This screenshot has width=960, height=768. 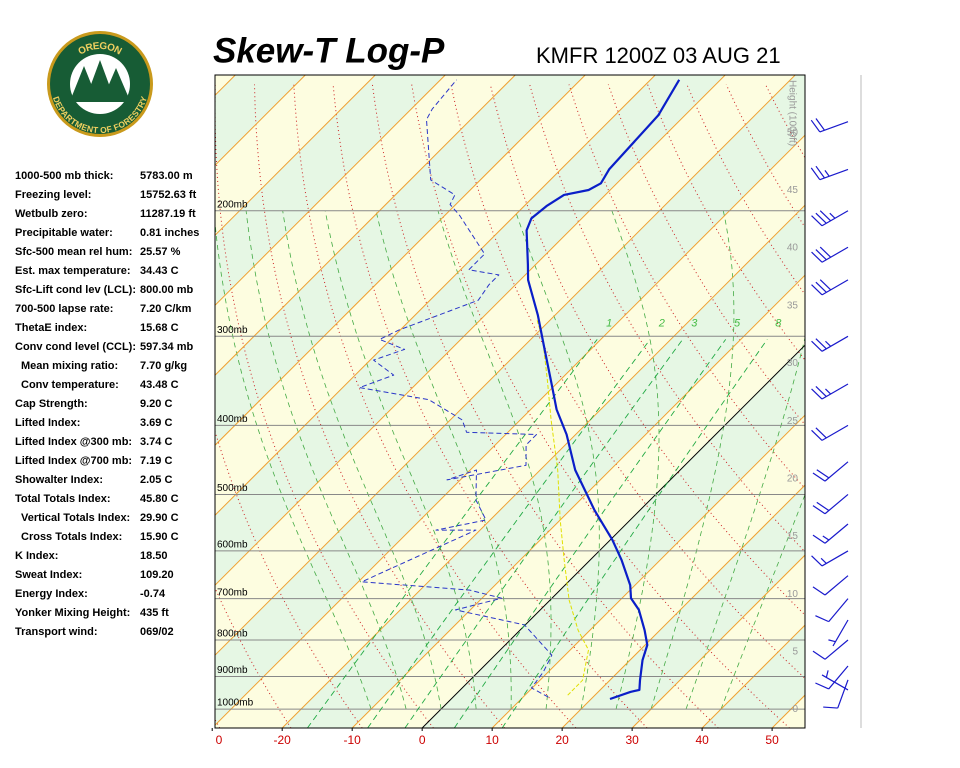 What do you see at coordinates (156, 442) in the screenshot?
I see `index-value: 3.74 C` at bounding box center [156, 442].